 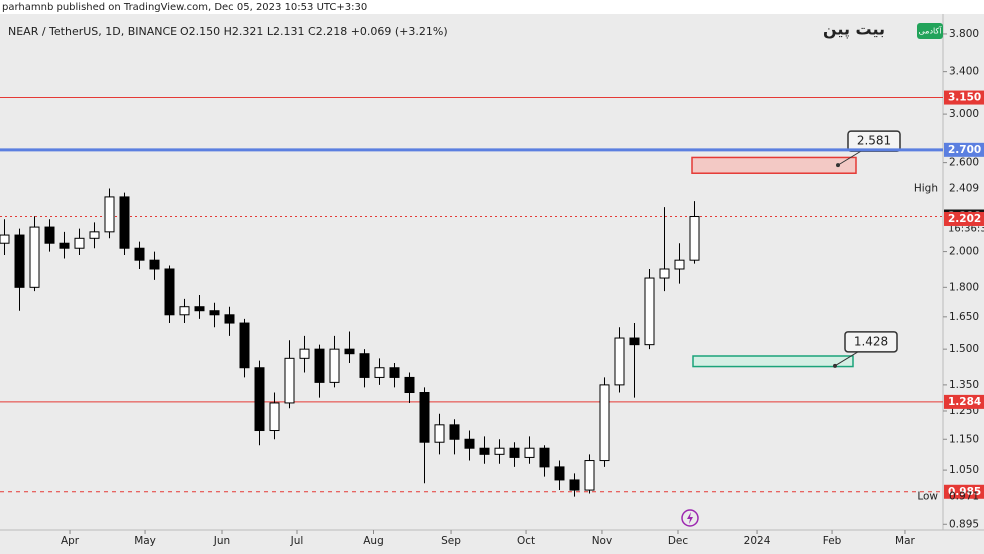 What do you see at coordinates (451, 541) in the screenshot?
I see `x-tick-label: Sep` at bounding box center [451, 541].